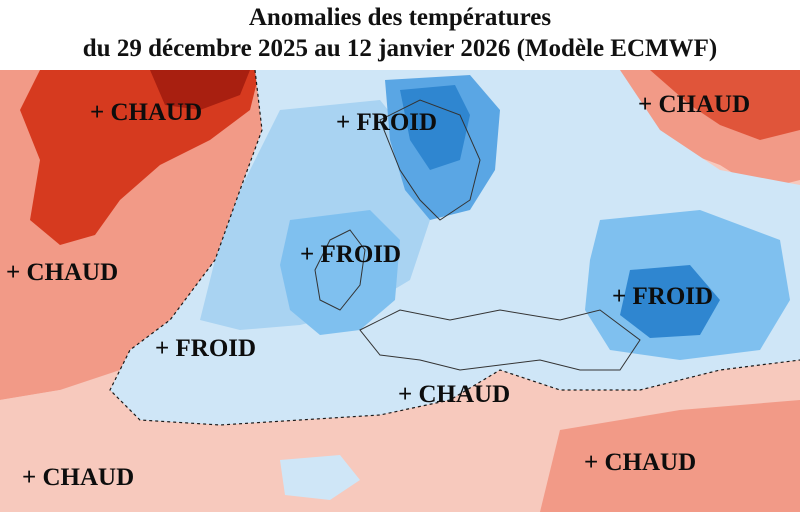 The width and height of the screenshot is (800, 512). What do you see at coordinates (340, 272) in the screenshot?
I see `cold-anomaly-britain` at bounding box center [340, 272].